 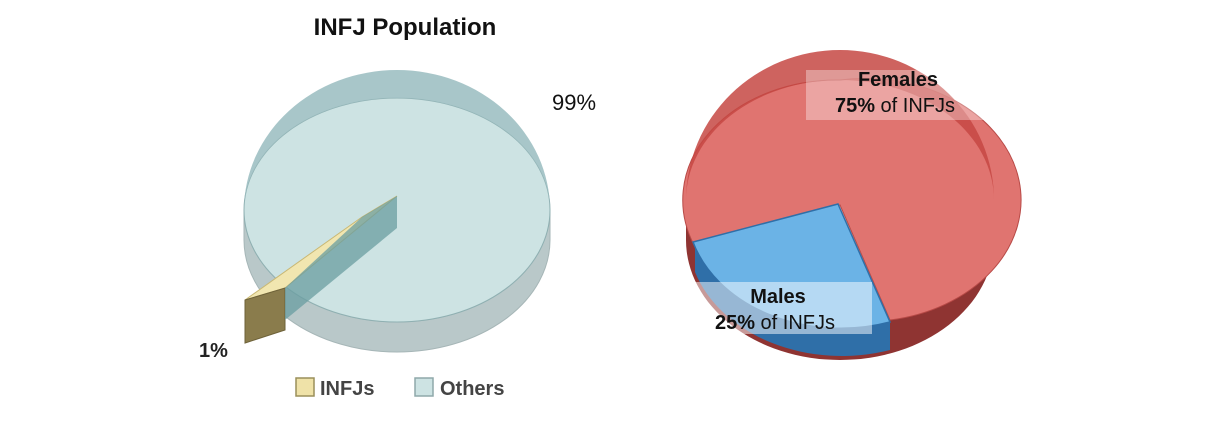 What do you see at coordinates (795, 323) in the screenshot?
I see `males-pct-suffix: of INFJs` at bounding box center [795, 323].